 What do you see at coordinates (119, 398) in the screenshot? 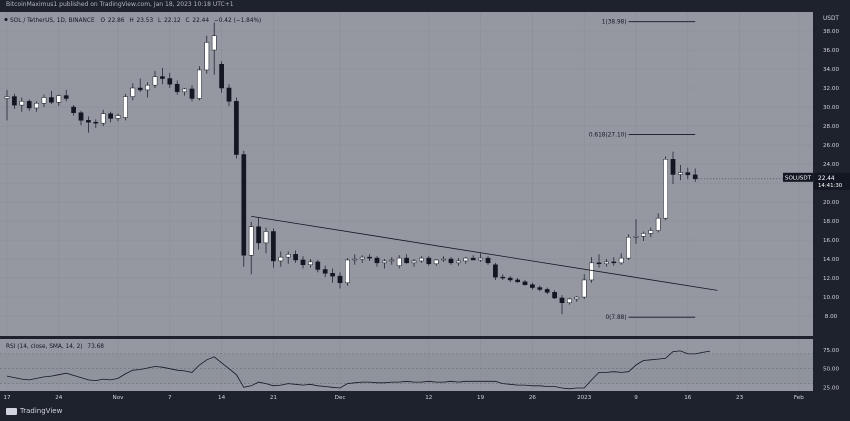
I see `time-tick-label: Nov` at bounding box center [119, 398].